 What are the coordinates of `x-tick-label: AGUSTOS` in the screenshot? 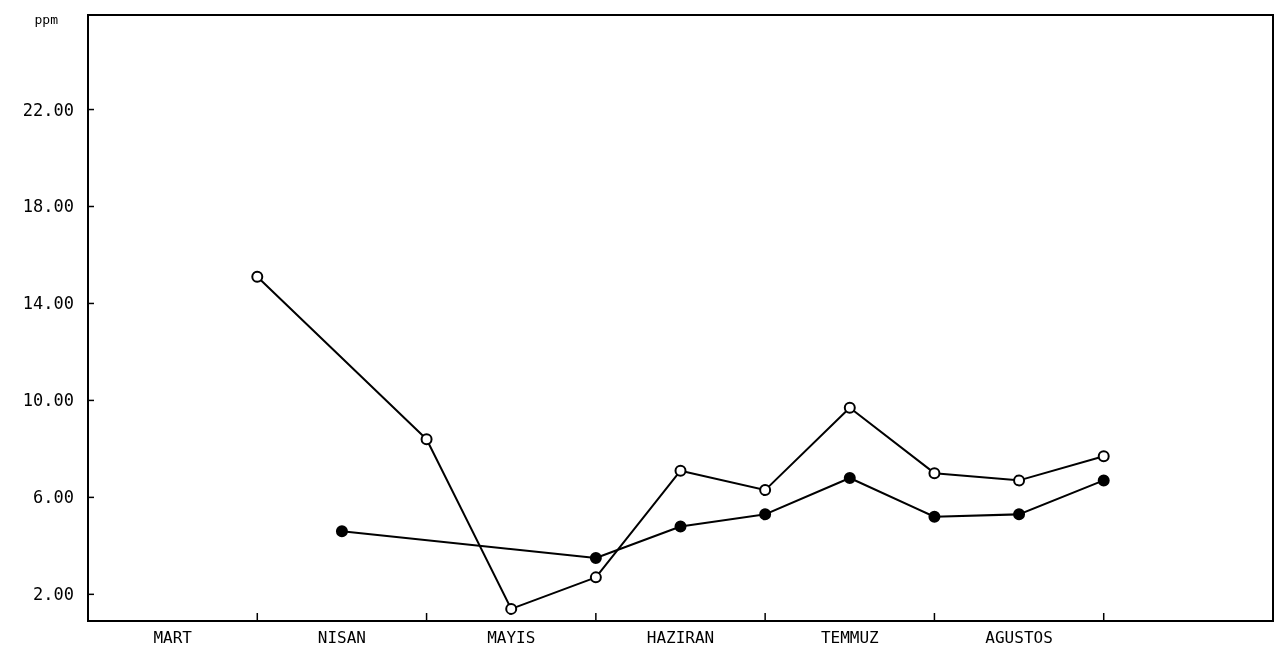 It's located at (1019, 637).